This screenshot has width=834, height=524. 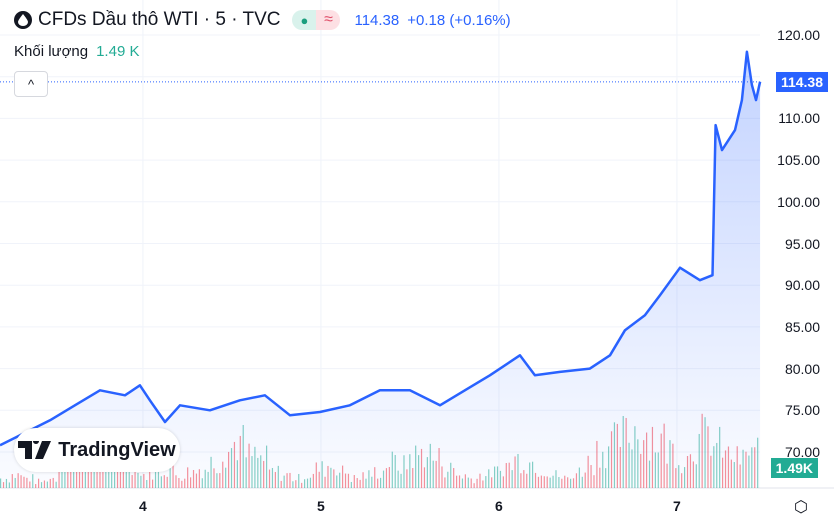 What do you see at coordinates (321, 506) in the screenshot?
I see `x-axis-tick: 5` at bounding box center [321, 506].